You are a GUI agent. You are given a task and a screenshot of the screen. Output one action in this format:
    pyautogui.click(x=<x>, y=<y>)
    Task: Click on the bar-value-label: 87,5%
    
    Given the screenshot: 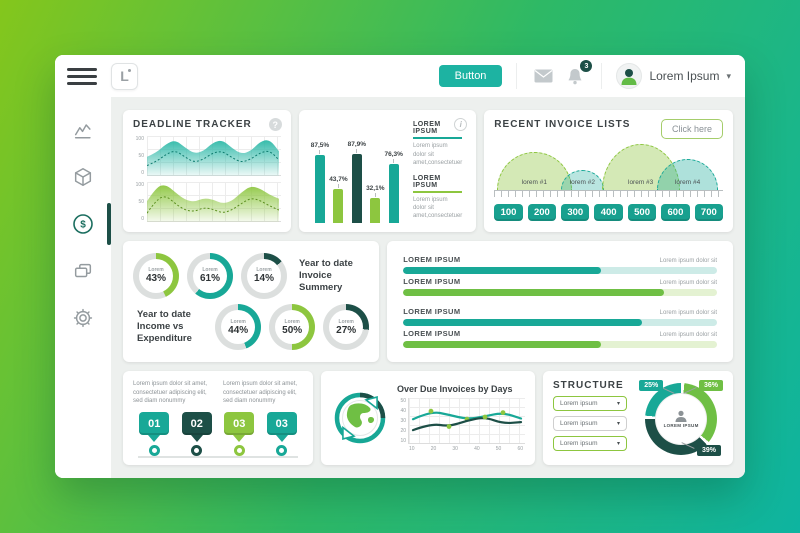 What is the action you would take?
    pyautogui.click(x=320, y=145)
    